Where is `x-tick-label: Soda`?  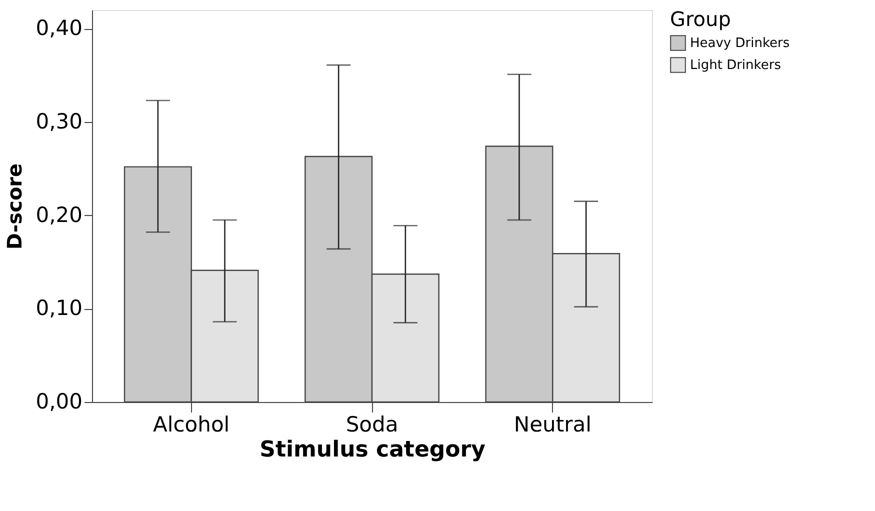
x-tick-label: Soda is located at coordinates (372, 424).